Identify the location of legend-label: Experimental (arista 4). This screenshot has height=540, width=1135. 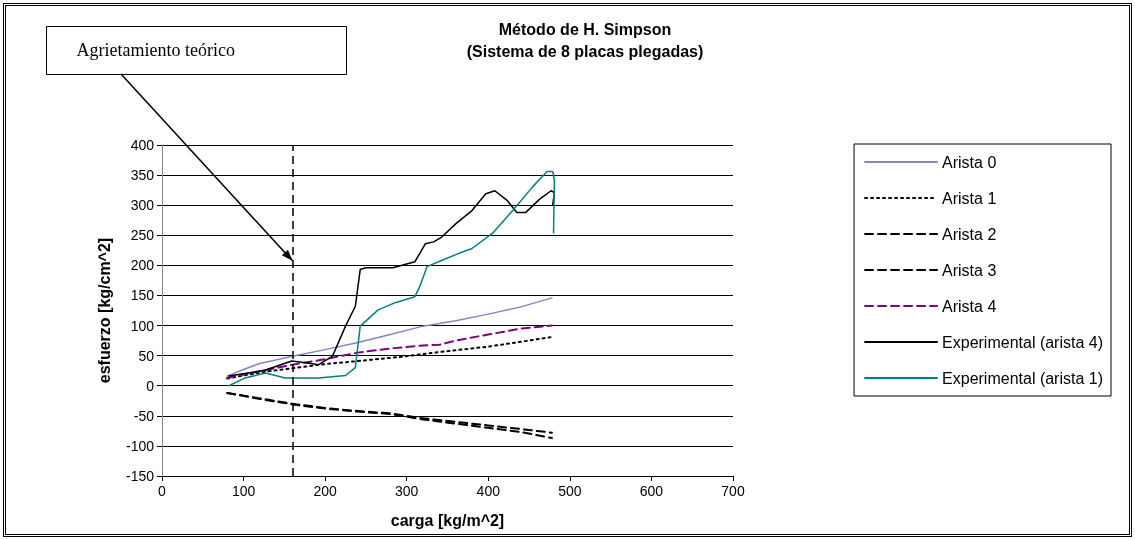
(1023, 342).